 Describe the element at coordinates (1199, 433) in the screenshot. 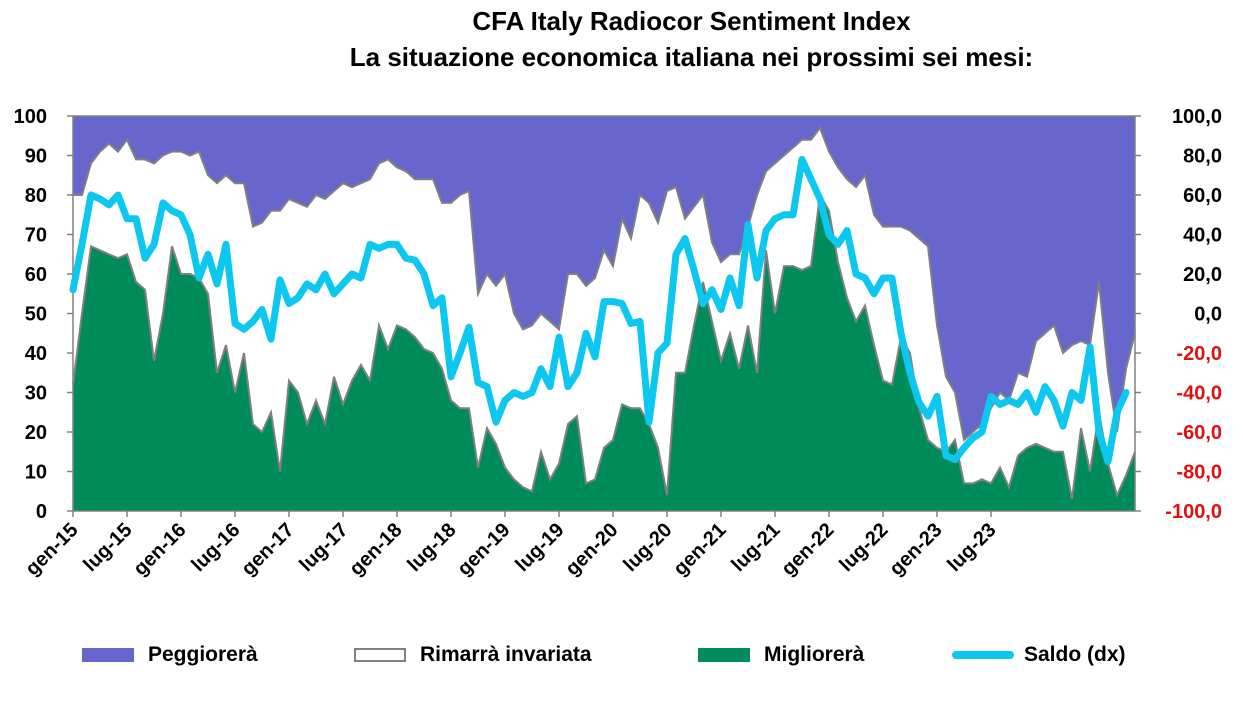

I see `y-right-tick-label: -60,0` at that location.